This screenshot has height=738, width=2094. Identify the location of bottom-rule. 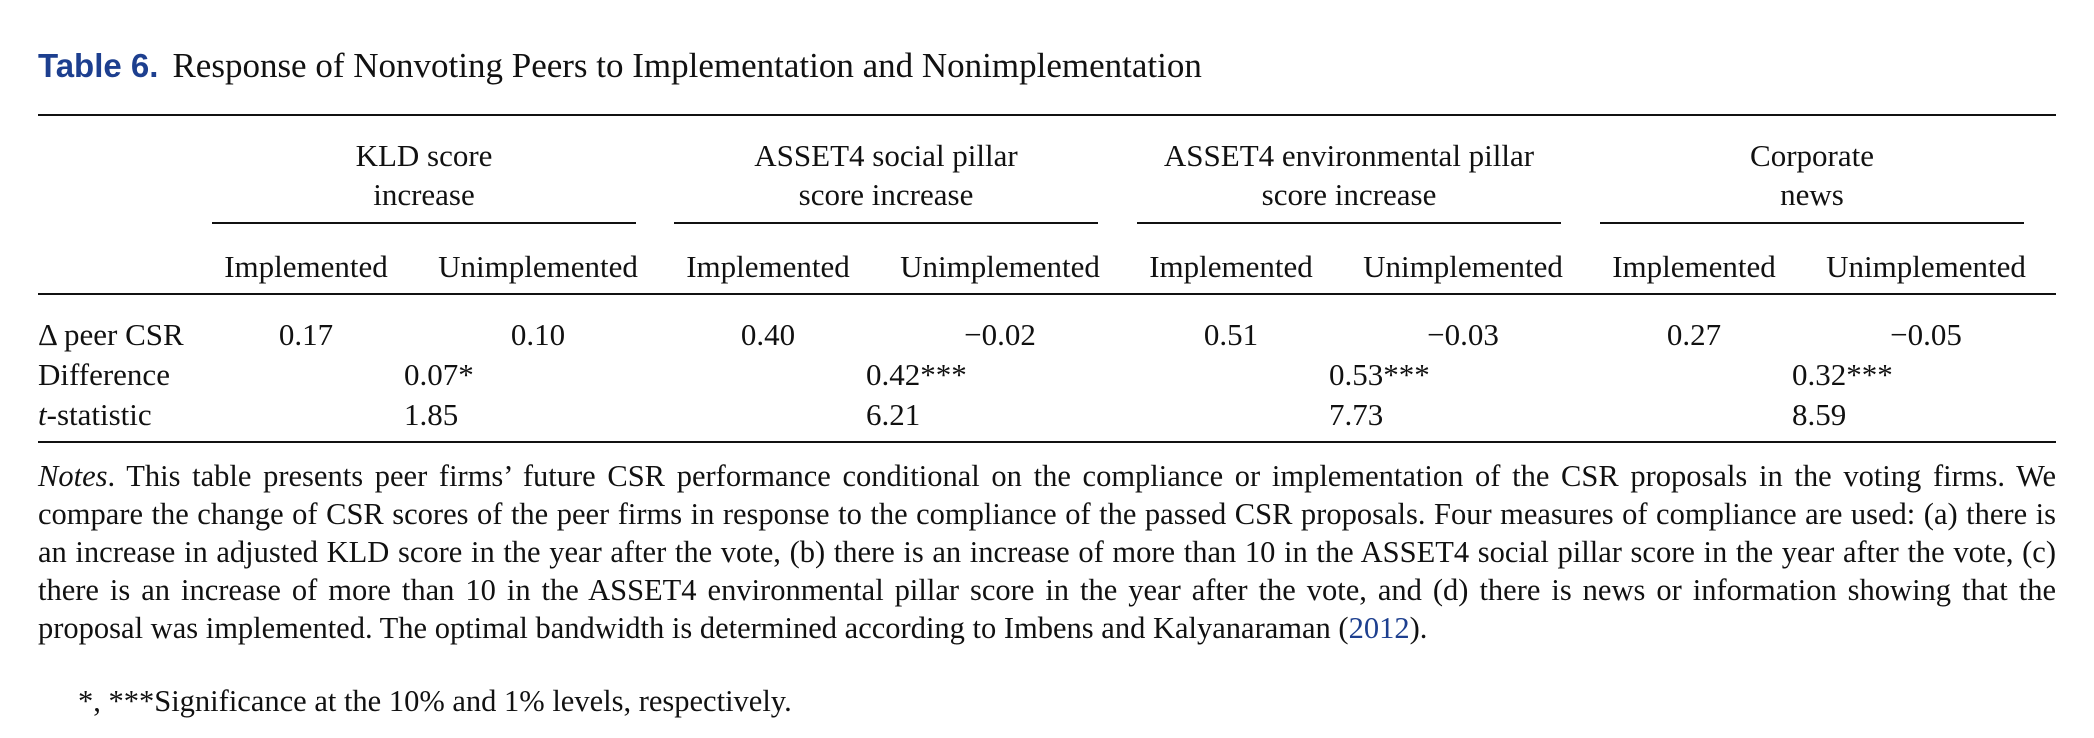
(1047, 442).